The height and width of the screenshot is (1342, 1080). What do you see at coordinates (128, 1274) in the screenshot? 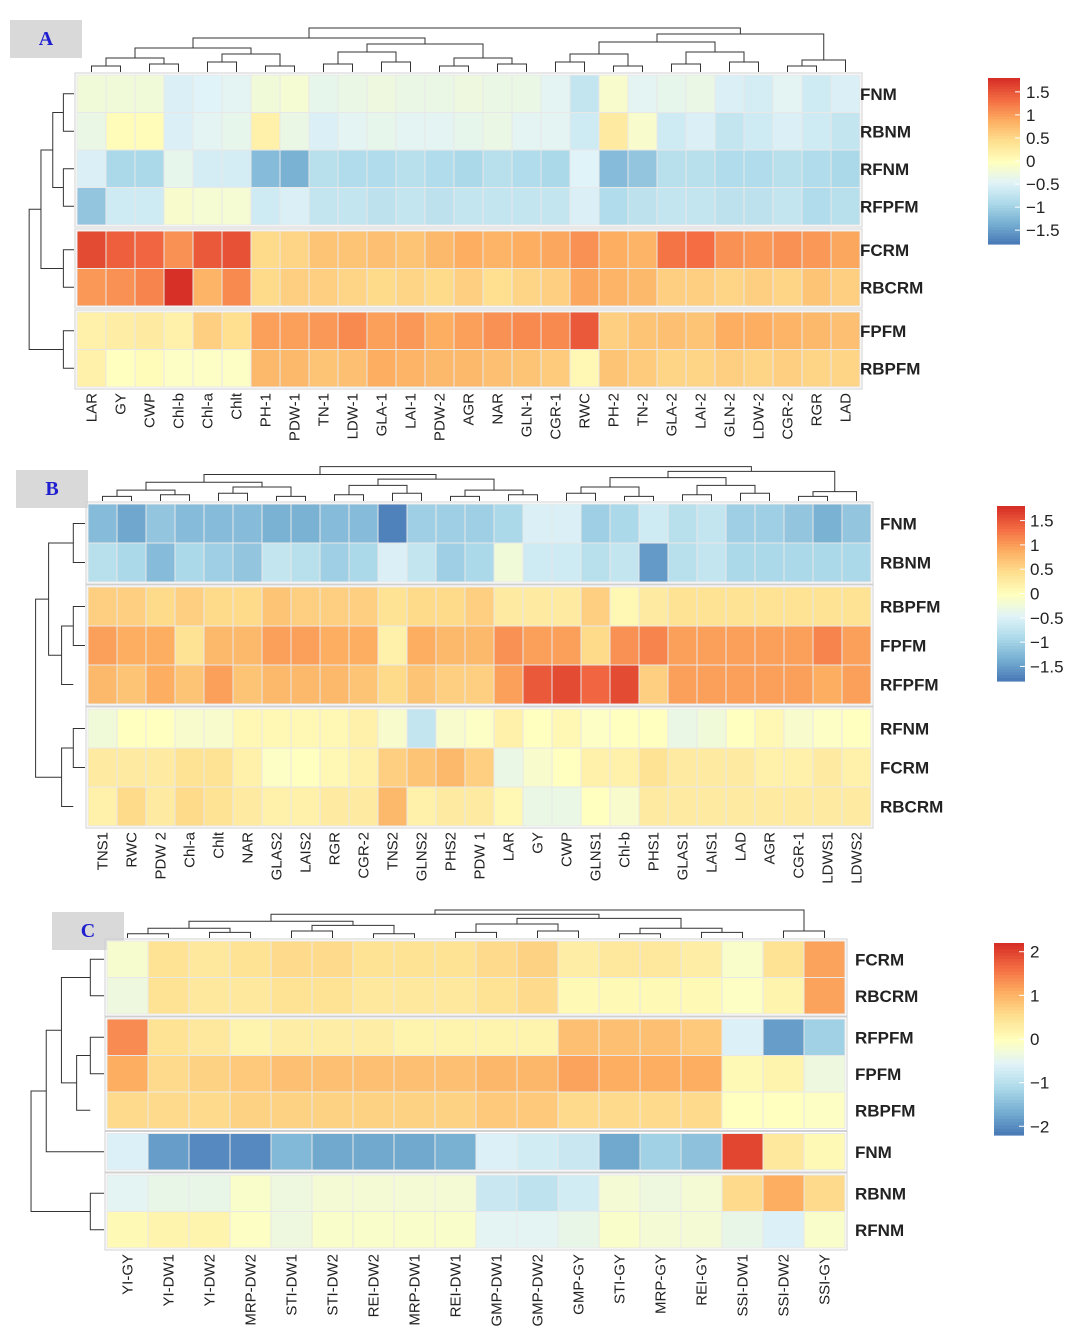
I see `column-label: YI-GY` at bounding box center [128, 1274].